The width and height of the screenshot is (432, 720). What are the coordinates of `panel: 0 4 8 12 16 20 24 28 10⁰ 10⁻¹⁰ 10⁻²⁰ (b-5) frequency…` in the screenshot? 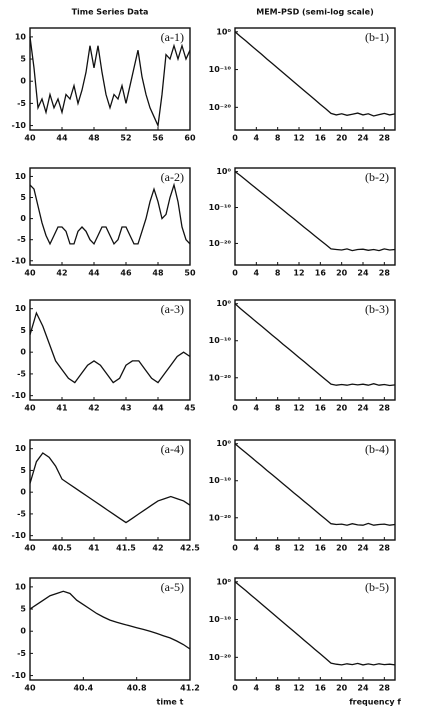 It's located at (305, 641).